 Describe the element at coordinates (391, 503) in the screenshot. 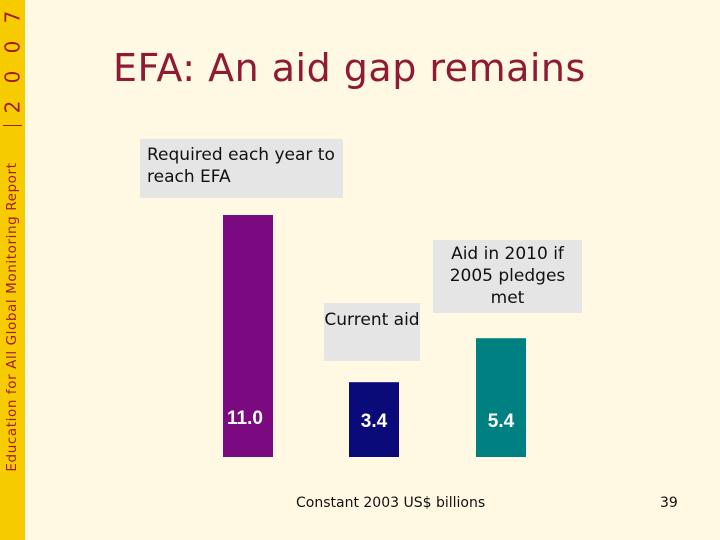

I see `unit-caption: Constant 2003 US$ billions` at that location.